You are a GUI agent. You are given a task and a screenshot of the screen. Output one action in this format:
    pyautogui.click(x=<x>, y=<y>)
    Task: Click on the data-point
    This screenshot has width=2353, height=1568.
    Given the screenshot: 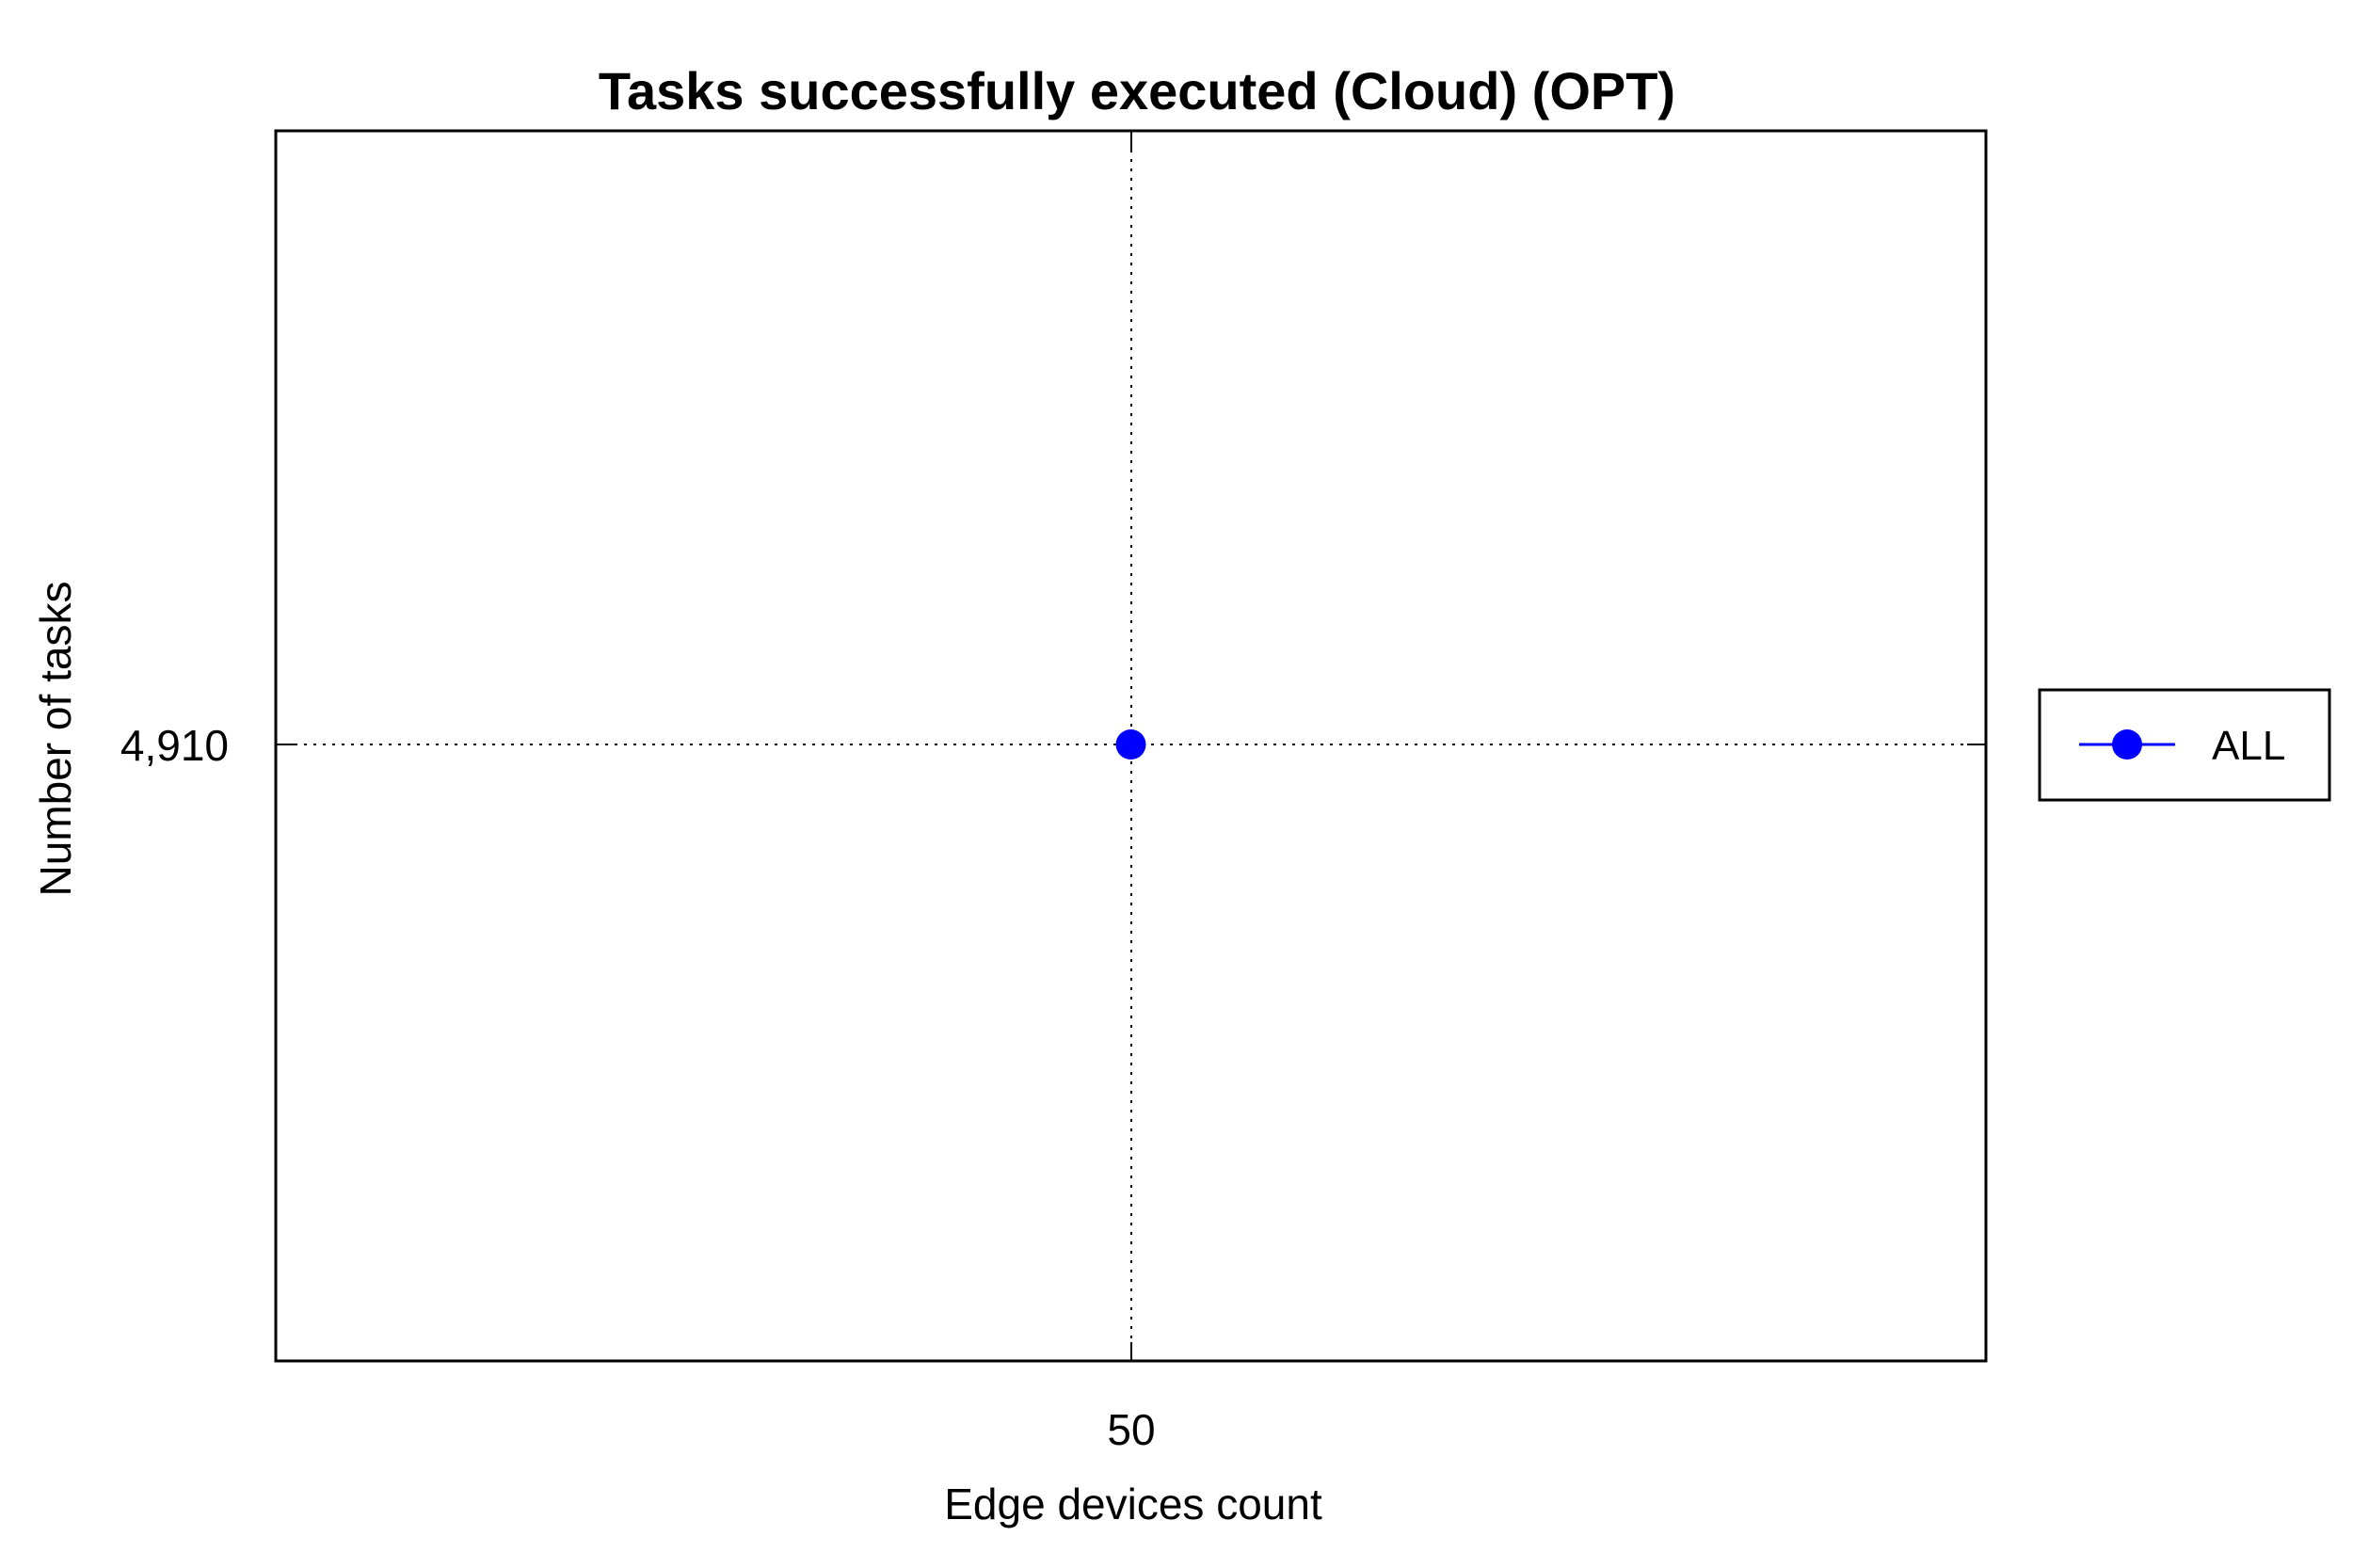 What is the action you would take?
    pyautogui.click(x=1131, y=744)
    